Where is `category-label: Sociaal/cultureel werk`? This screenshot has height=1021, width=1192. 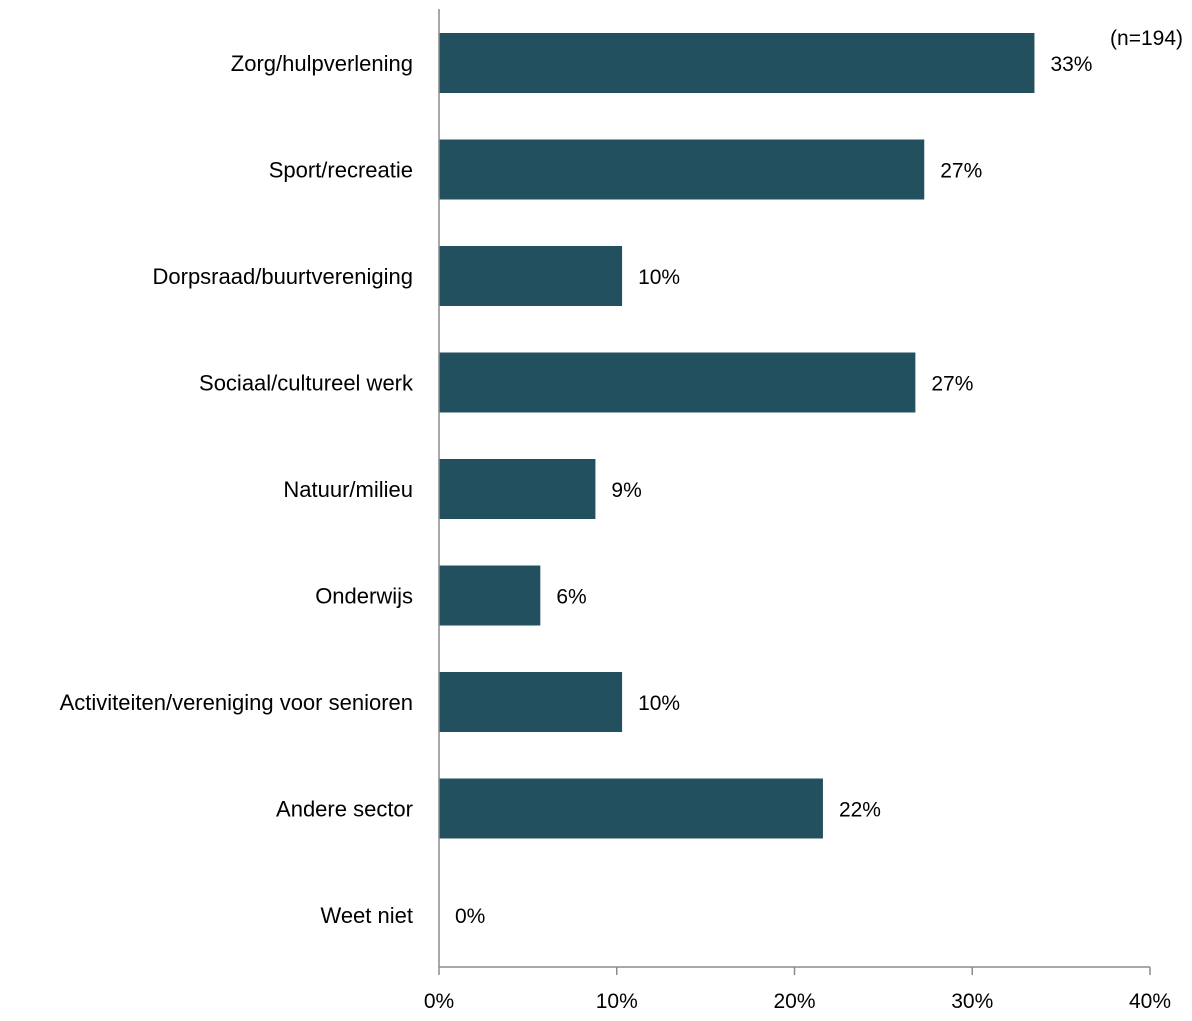
category-label: Sociaal/cultureel werk is located at coordinates (306, 383).